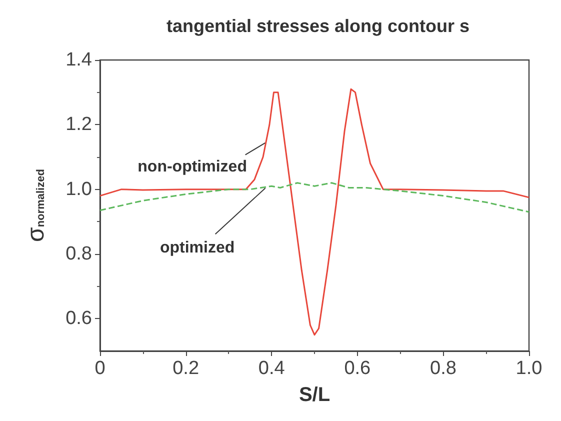  Describe the element at coordinates (79, 254) in the screenshot. I see `y-tick-label: 0.8` at that location.